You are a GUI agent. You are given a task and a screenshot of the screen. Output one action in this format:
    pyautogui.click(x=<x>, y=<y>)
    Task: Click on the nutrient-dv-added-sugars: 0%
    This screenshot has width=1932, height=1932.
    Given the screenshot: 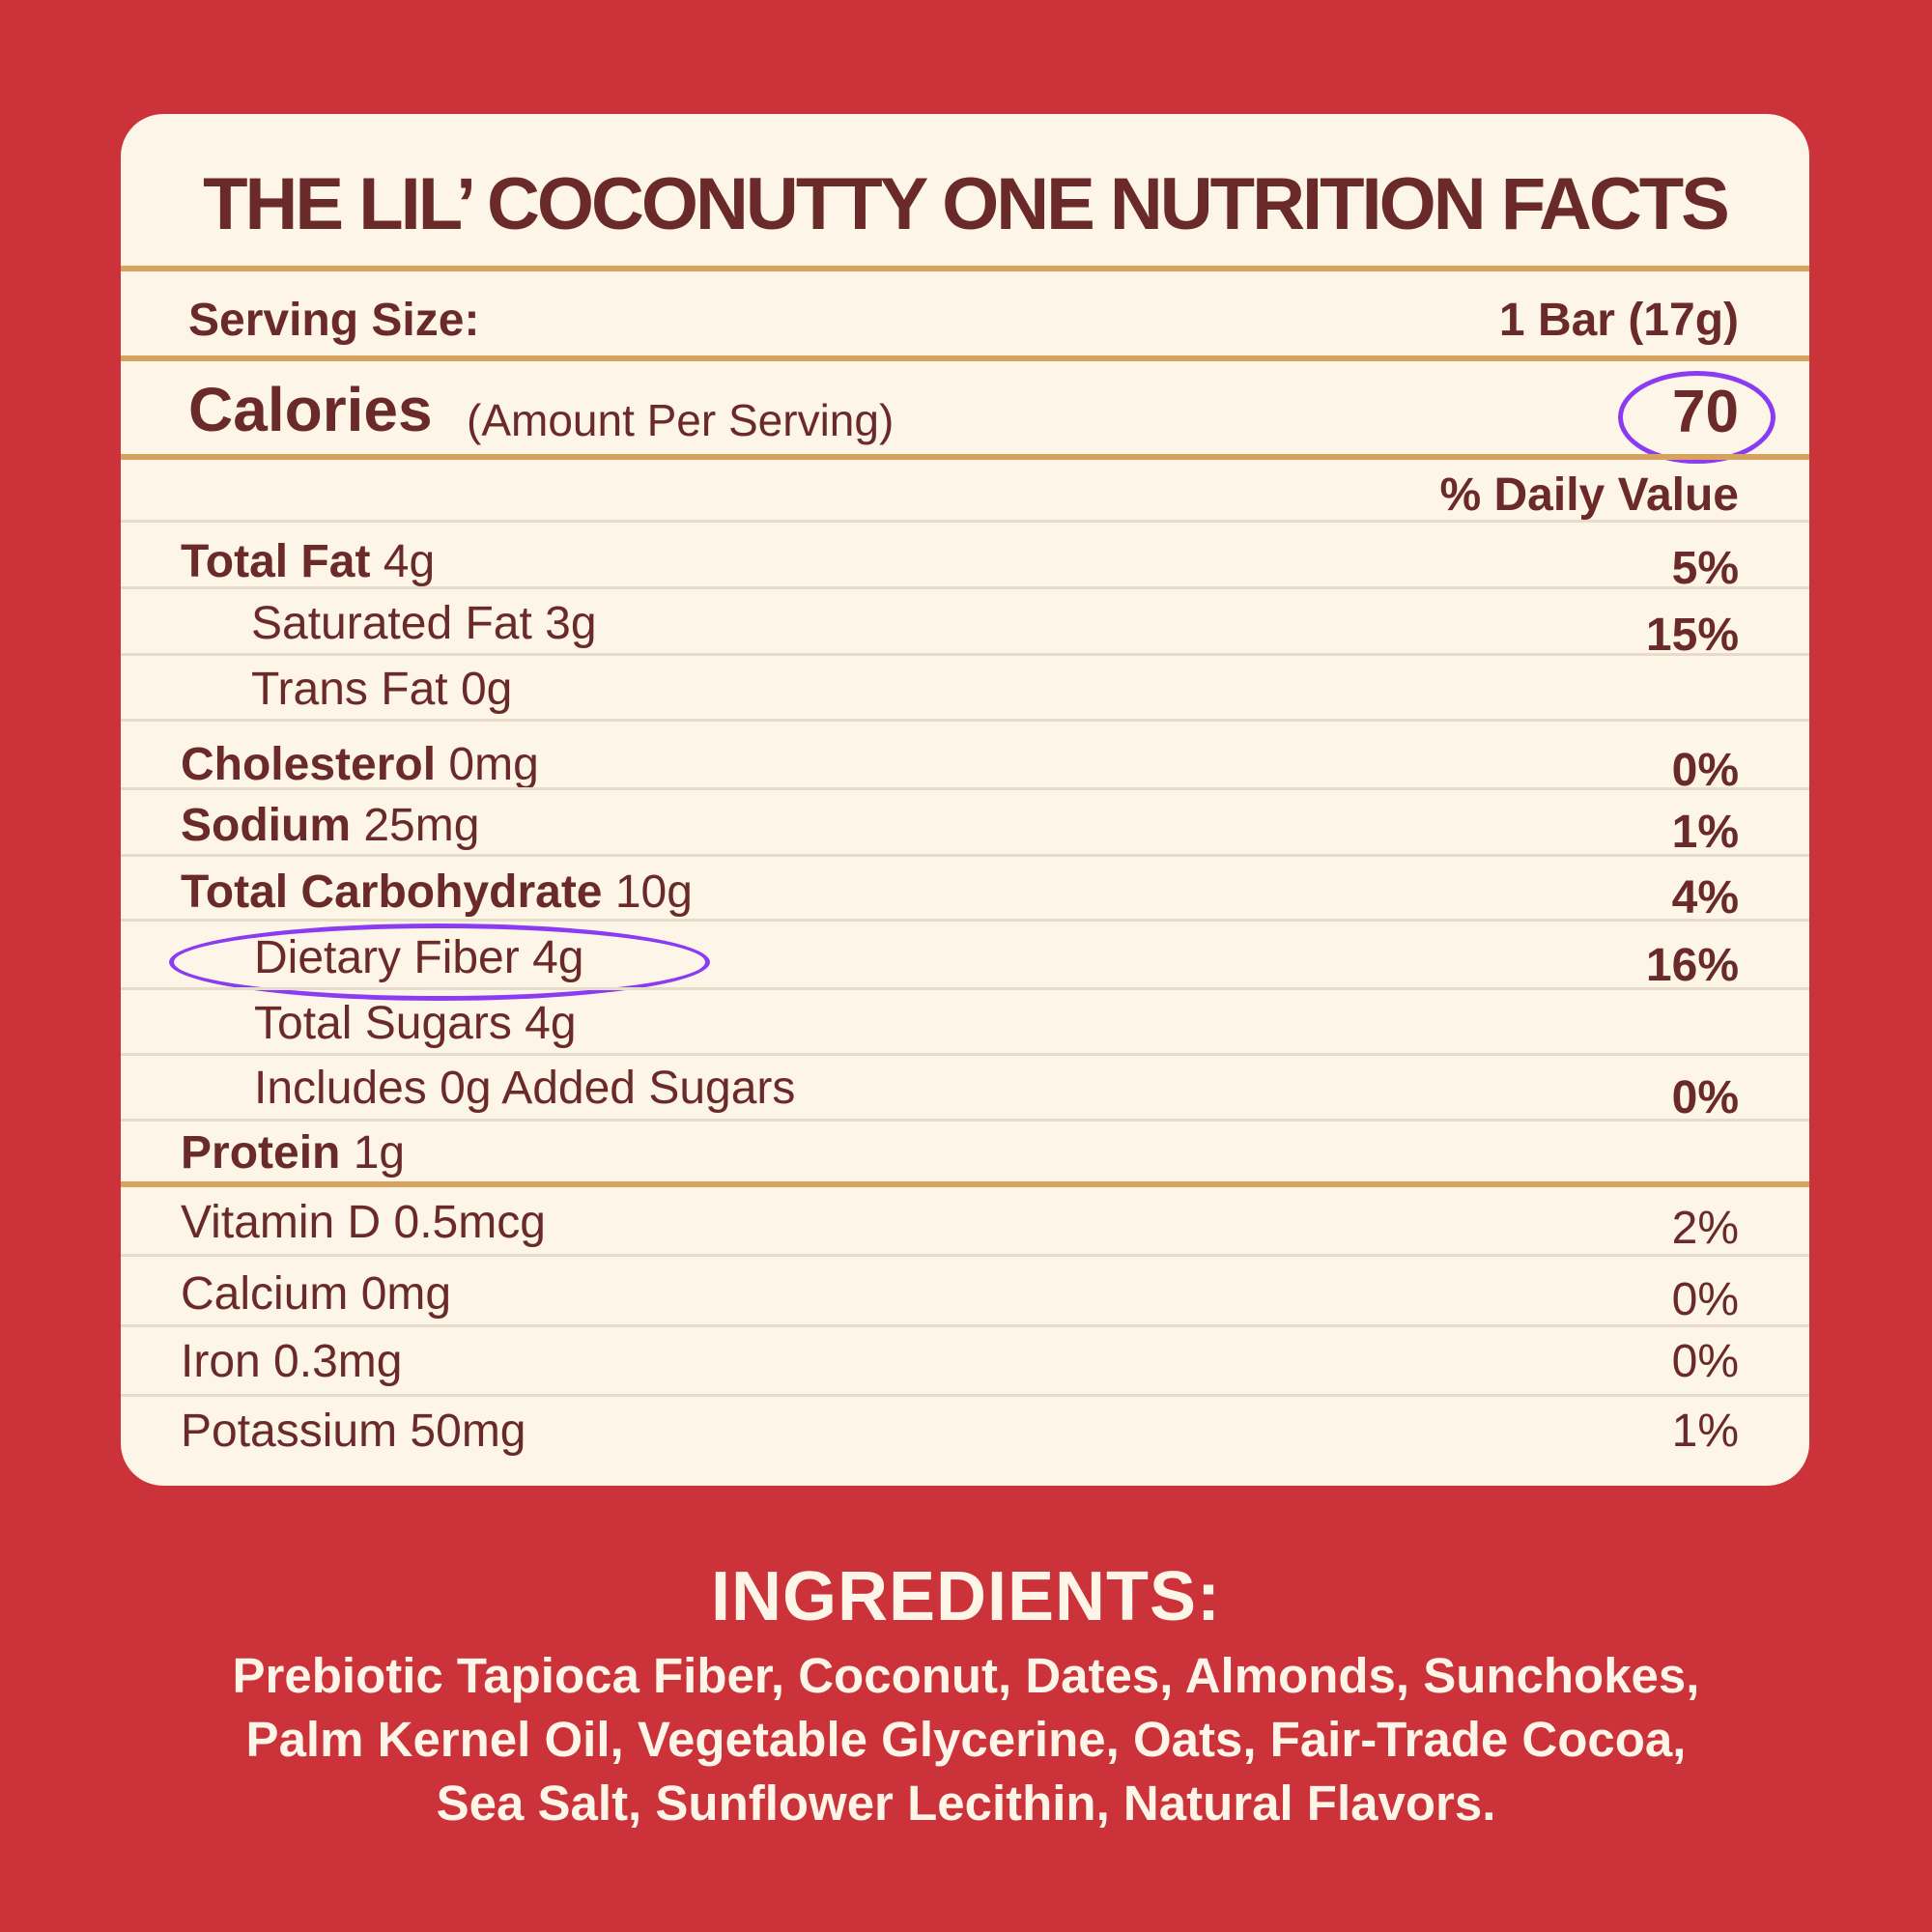 What is the action you would take?
    pyautogui.click(x=1705, y=1097)
    